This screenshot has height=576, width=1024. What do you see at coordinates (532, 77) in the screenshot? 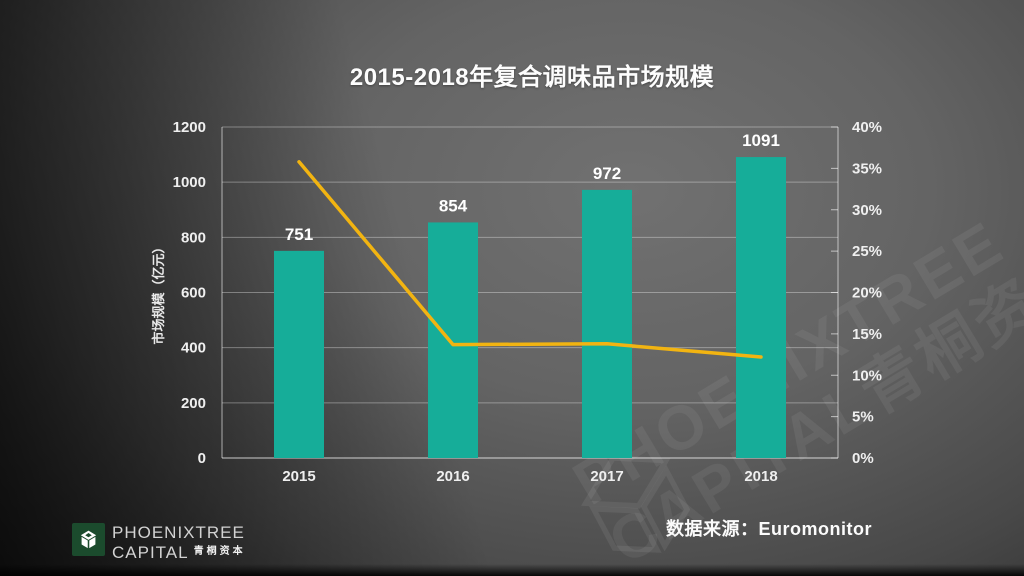
I see `chart-title: 2015-2018年复合调味品市场规模` at bounding box center [532, 77].